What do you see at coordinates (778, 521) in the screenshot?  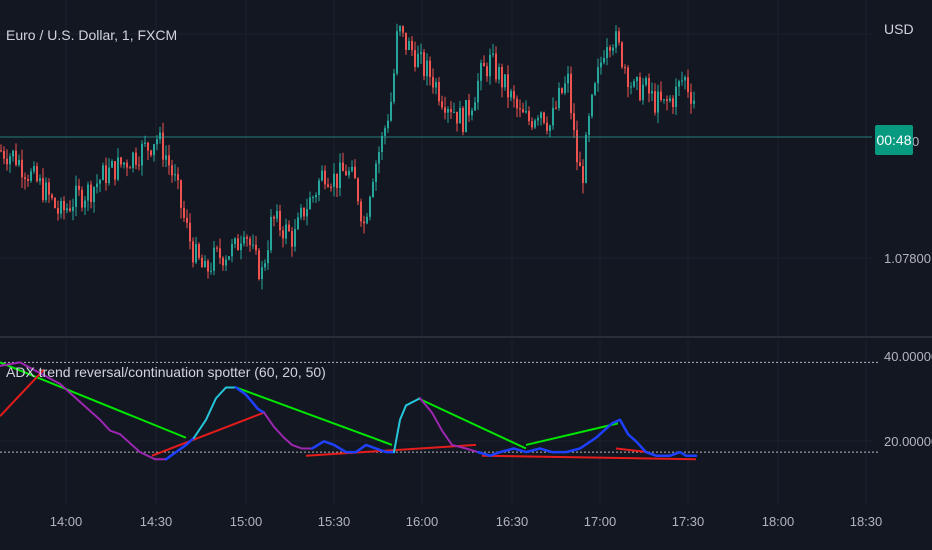 I see `time-tick-label: 18:00` at bounding box center [778, 521].